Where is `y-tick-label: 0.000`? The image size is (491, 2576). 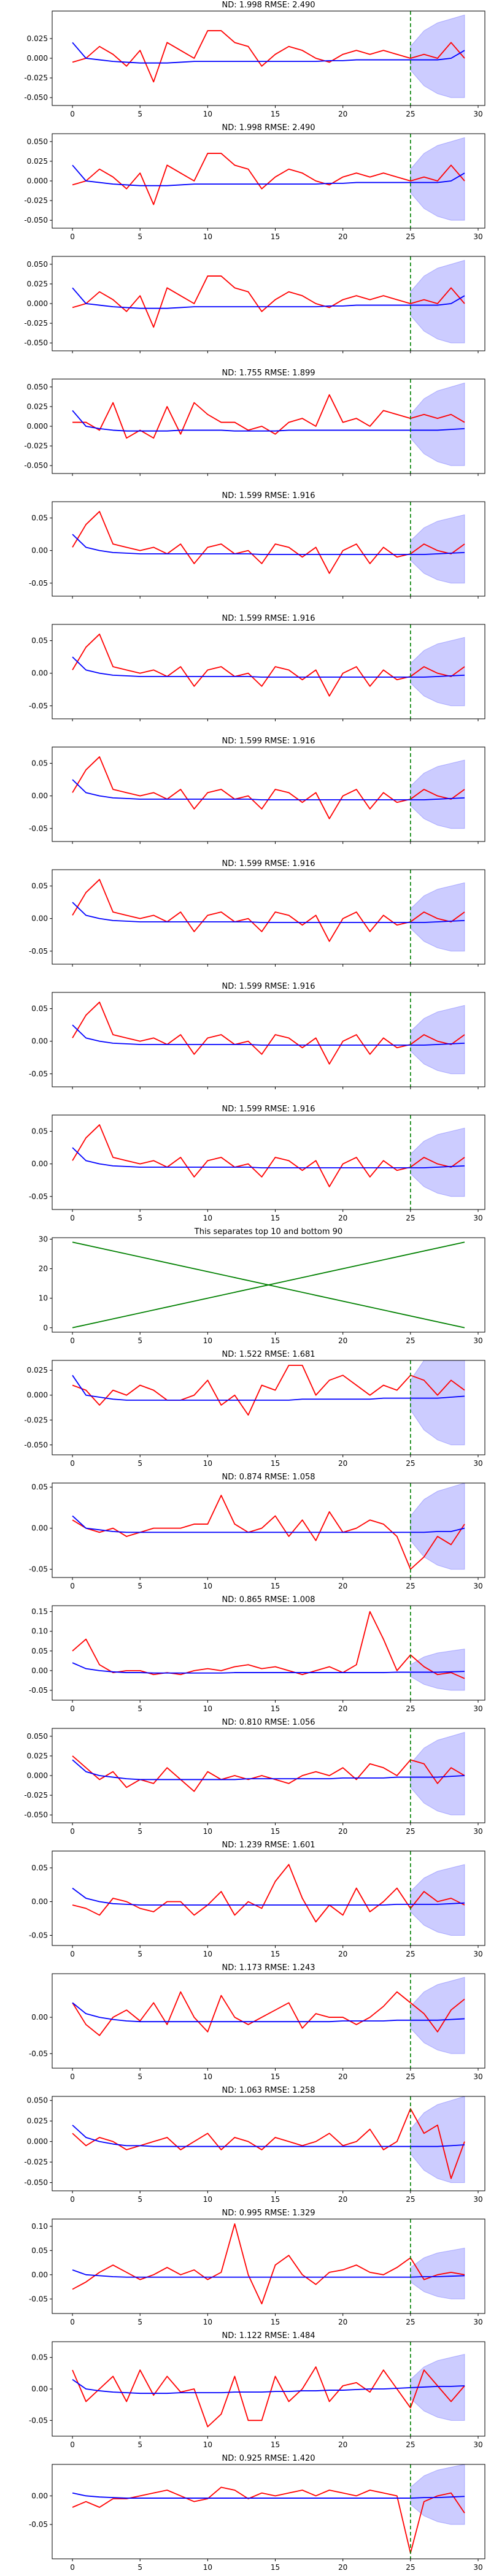
y-tick-label: 0.000 is located at coordinates (38, 2141).